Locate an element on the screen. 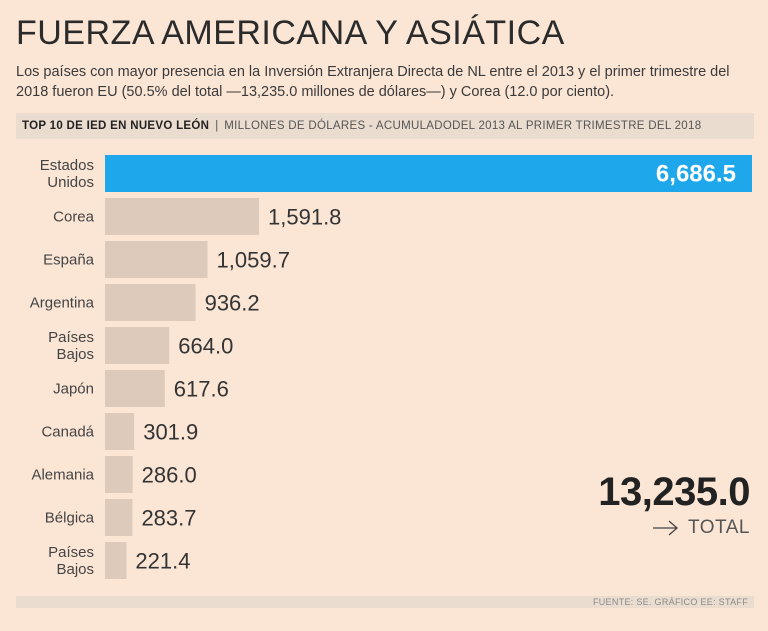  chart-title: FUERZA AMERICANA Y ASIÁTICA is located at coordinates (290, 33).